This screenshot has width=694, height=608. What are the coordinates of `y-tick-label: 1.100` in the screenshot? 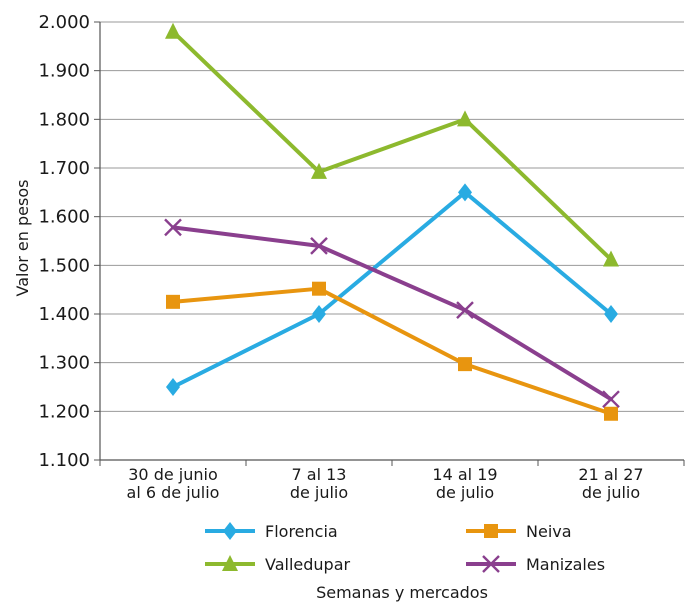 It's located at (64, 460).